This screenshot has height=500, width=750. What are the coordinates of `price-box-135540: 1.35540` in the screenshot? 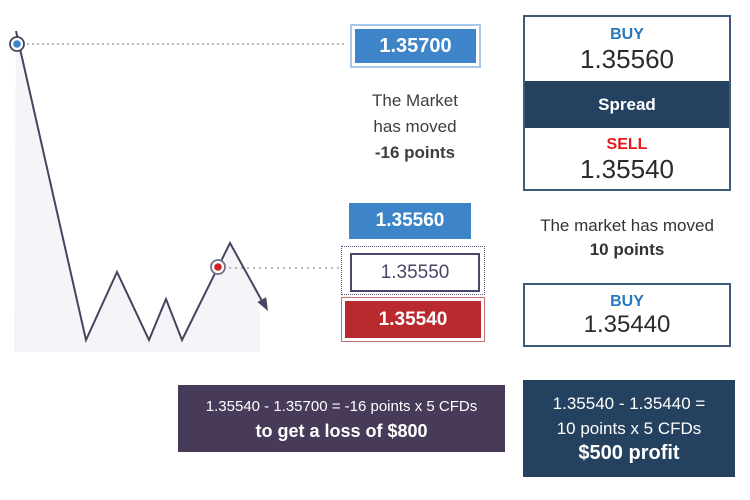 It's located at (413, 319).